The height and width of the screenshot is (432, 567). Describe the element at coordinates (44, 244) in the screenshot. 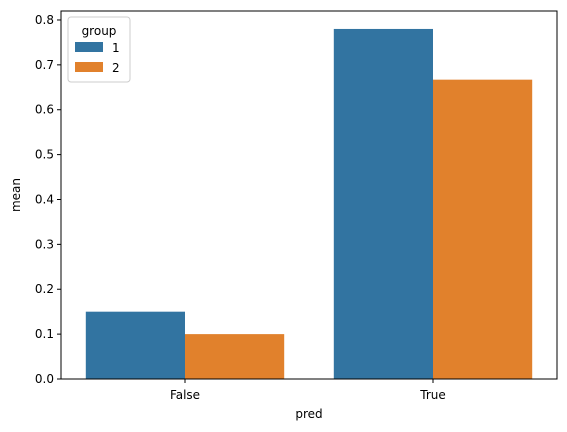

I see `y-tick-label: 0.3` at that location.